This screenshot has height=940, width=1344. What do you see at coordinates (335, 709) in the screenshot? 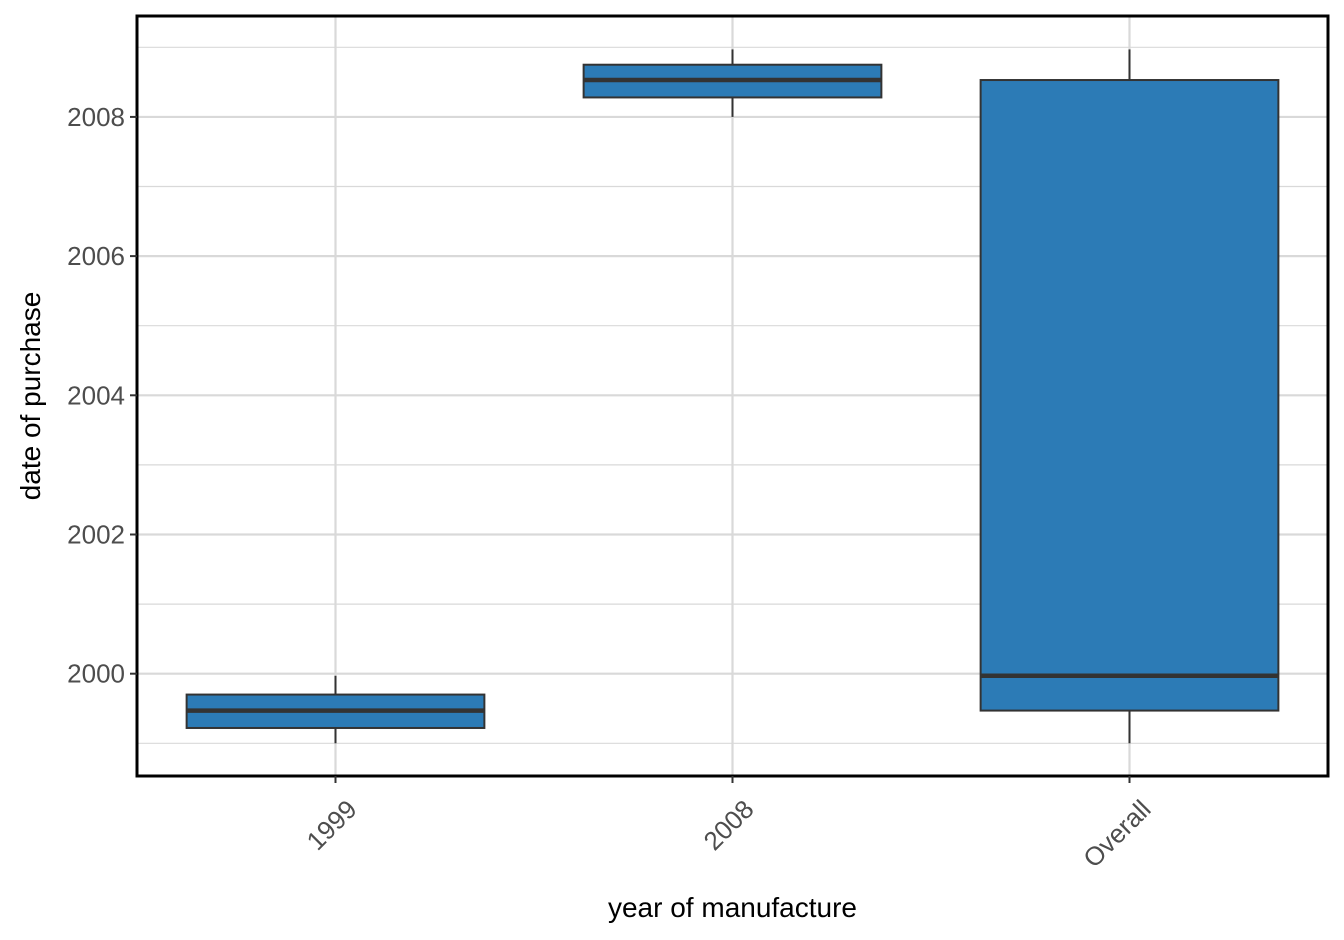
I see `box-1999` at bounding box center [335, 709].